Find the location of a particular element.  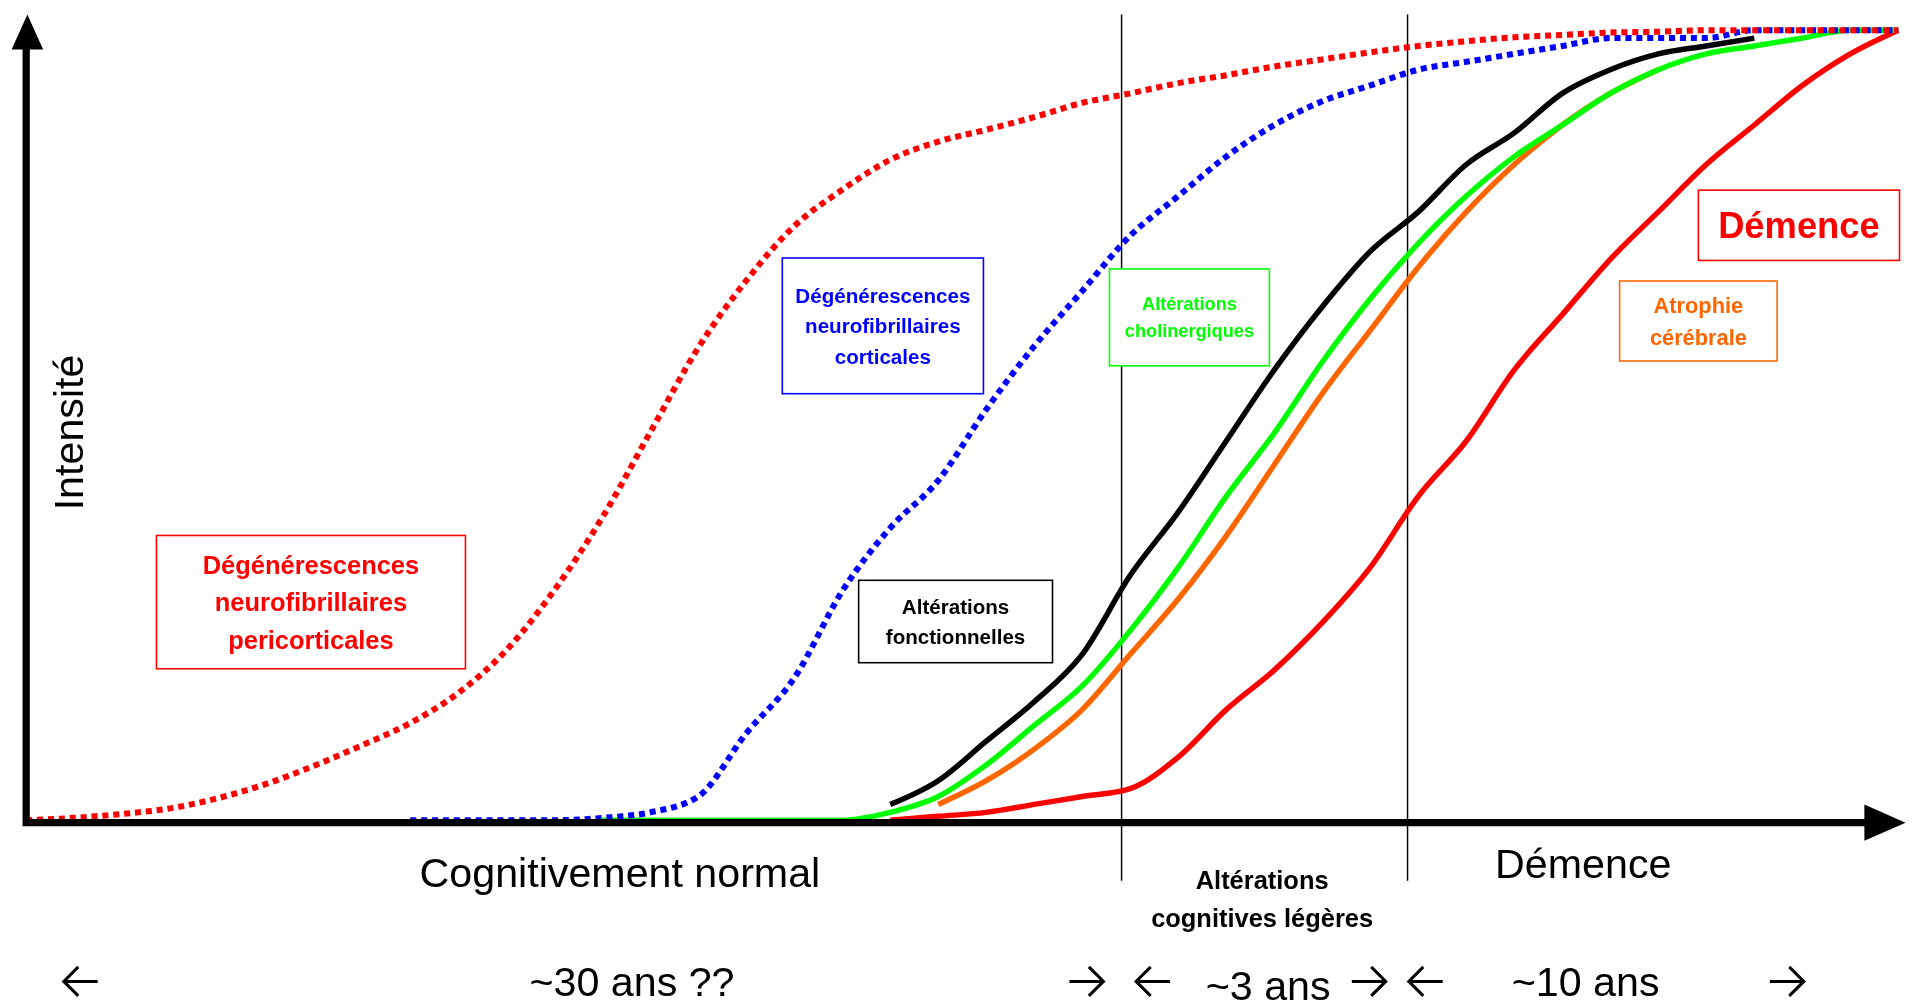

text: ~30 ans ?? is located at coordinates (632, 981).